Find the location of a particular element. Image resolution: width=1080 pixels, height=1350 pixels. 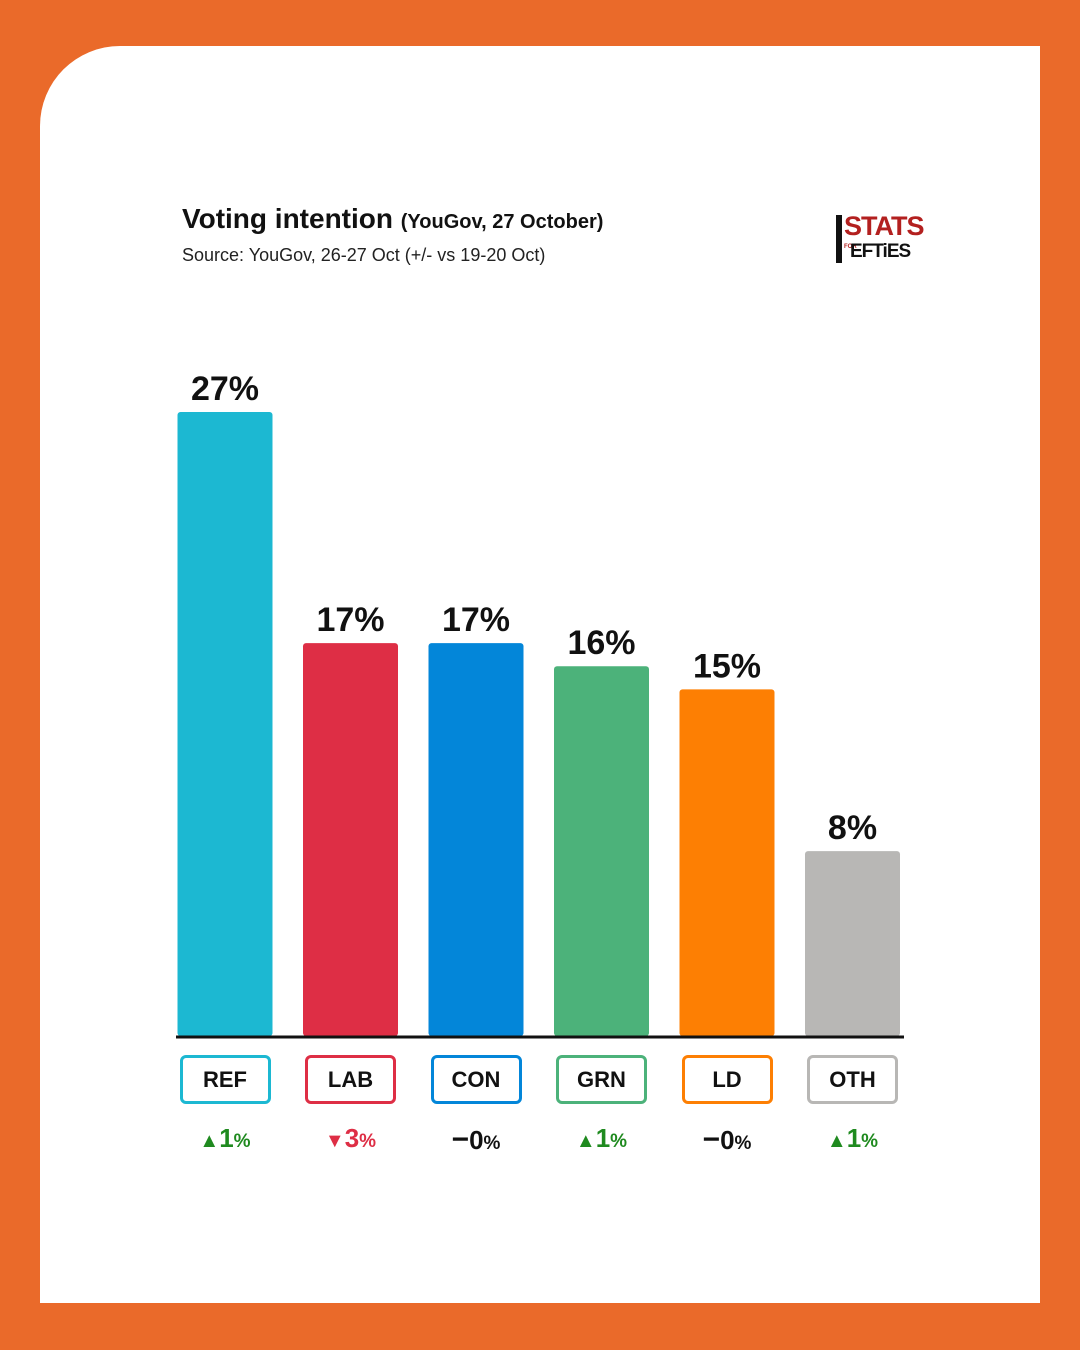

party-label-ref: REF is located at coordinates (225, 1079).